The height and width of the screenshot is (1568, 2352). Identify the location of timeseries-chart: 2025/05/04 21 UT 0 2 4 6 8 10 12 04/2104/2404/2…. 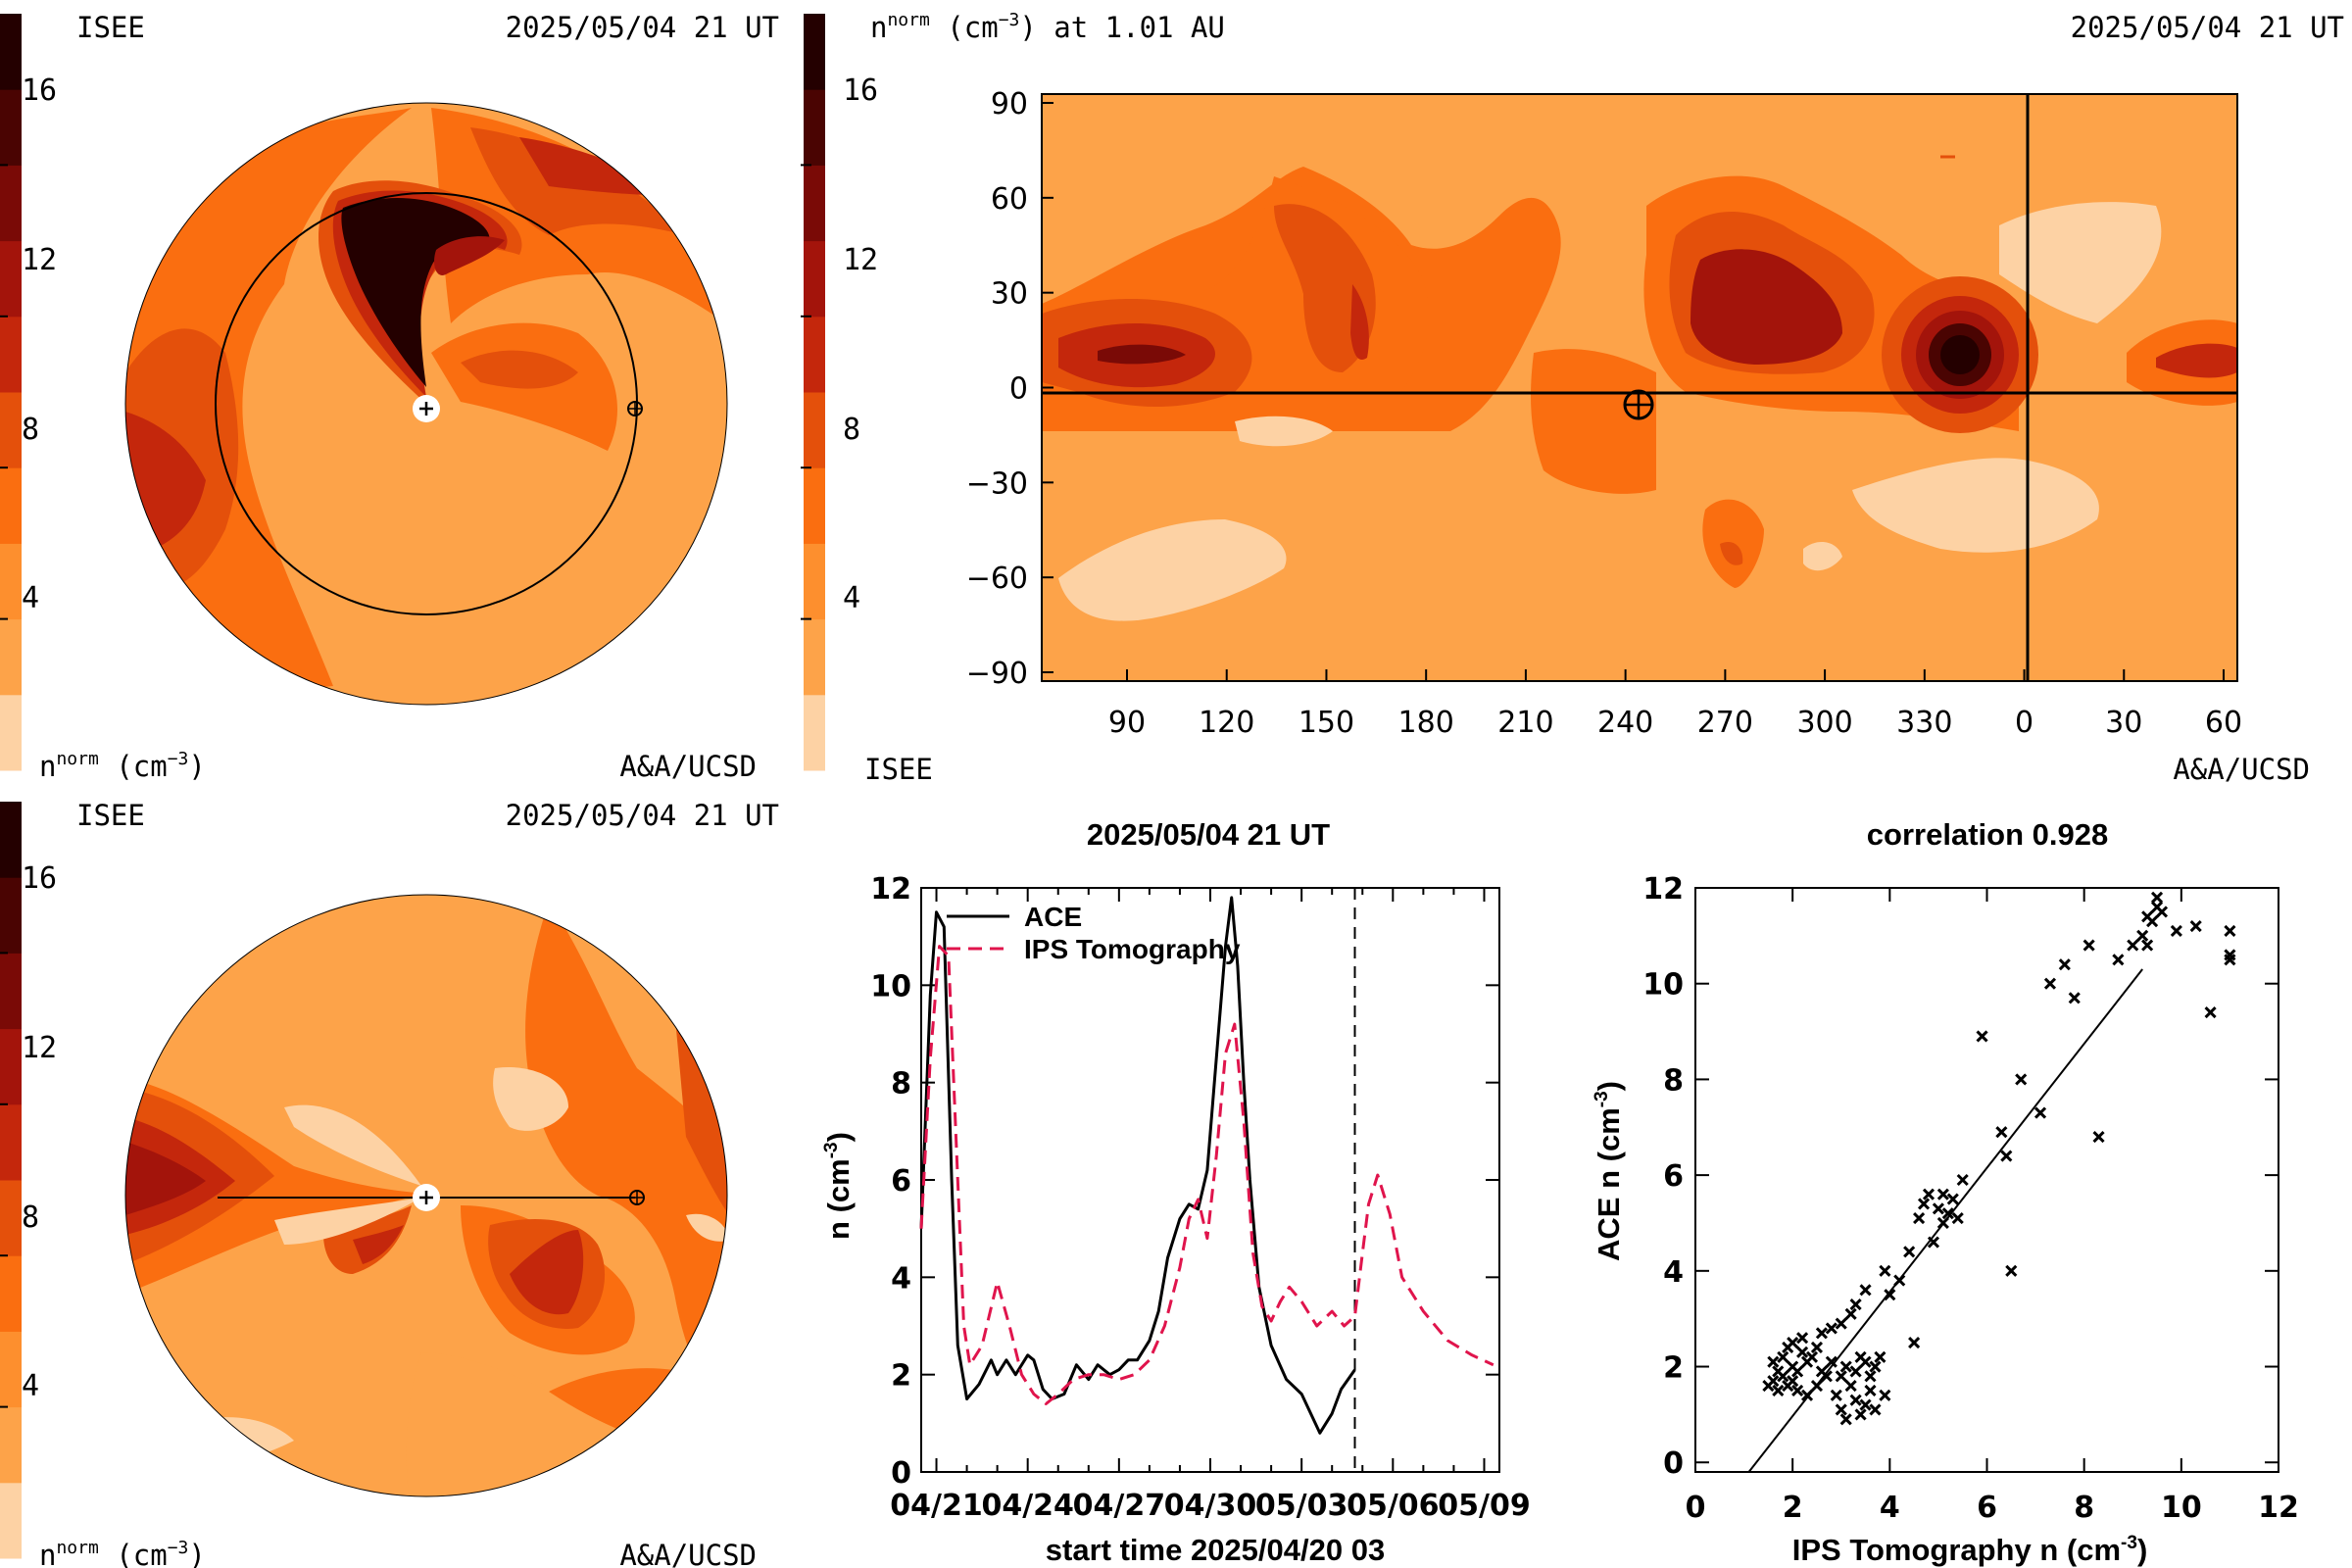
(1176, 1192).